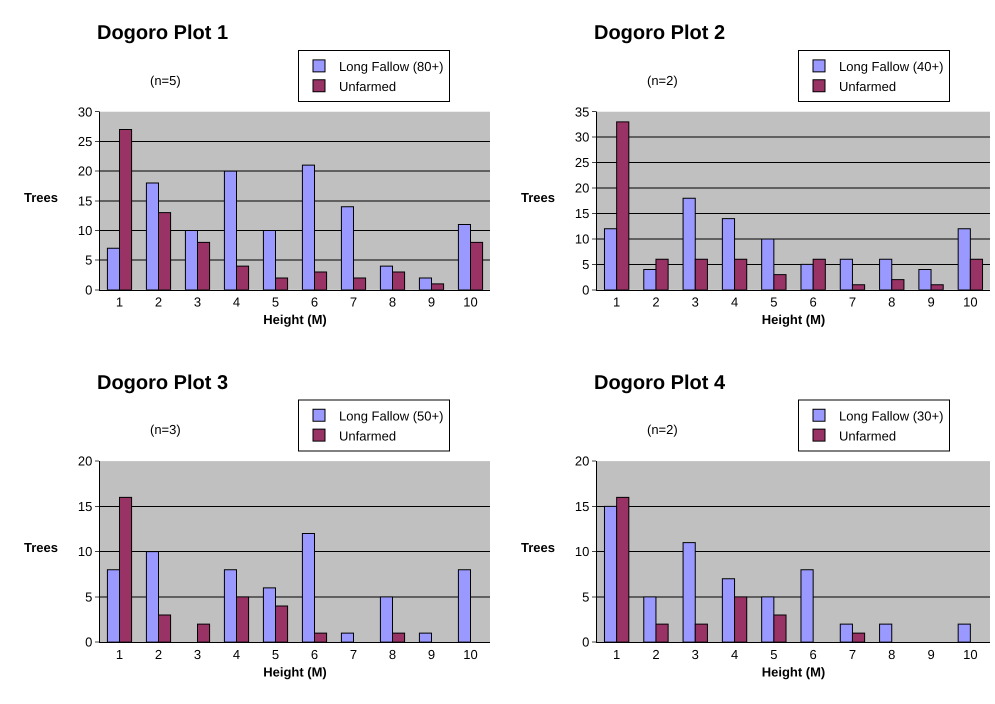 This screenshot has height=704, width=995. I want to click on chart-title: Dogoro Plot 3, so click(162, 383).